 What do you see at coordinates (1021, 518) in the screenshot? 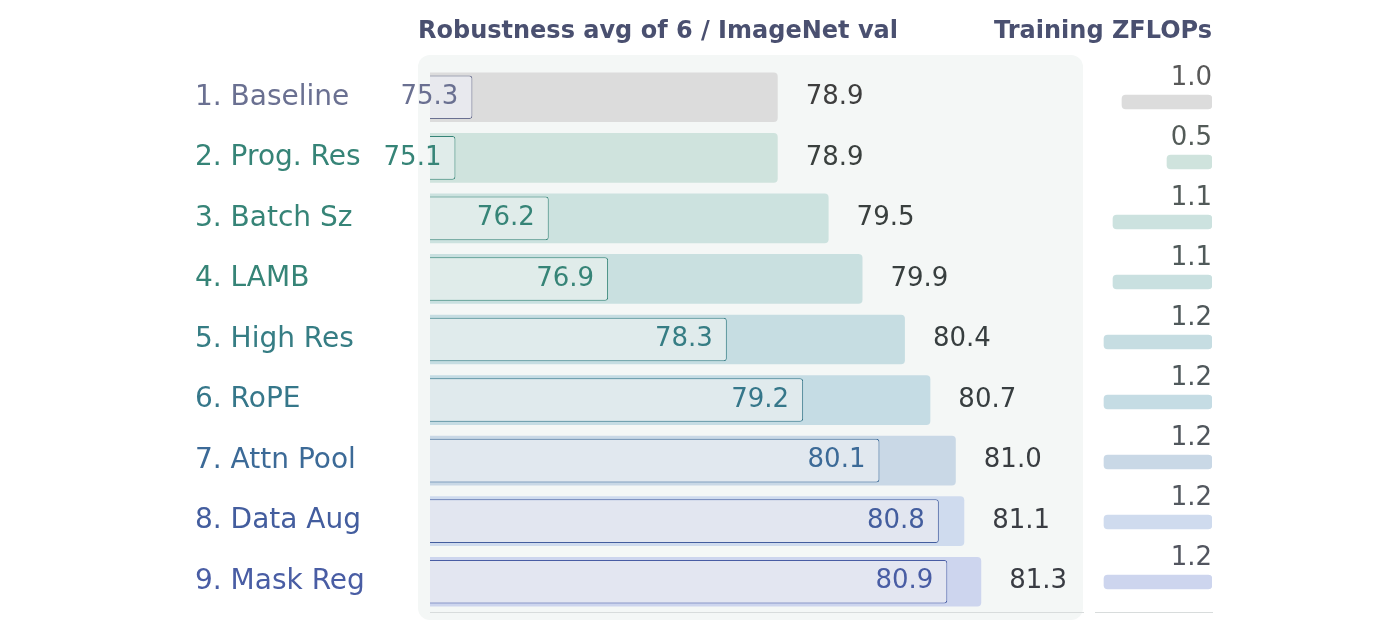
I see `data-label: 81.1` at bounding box center [1021, 518].